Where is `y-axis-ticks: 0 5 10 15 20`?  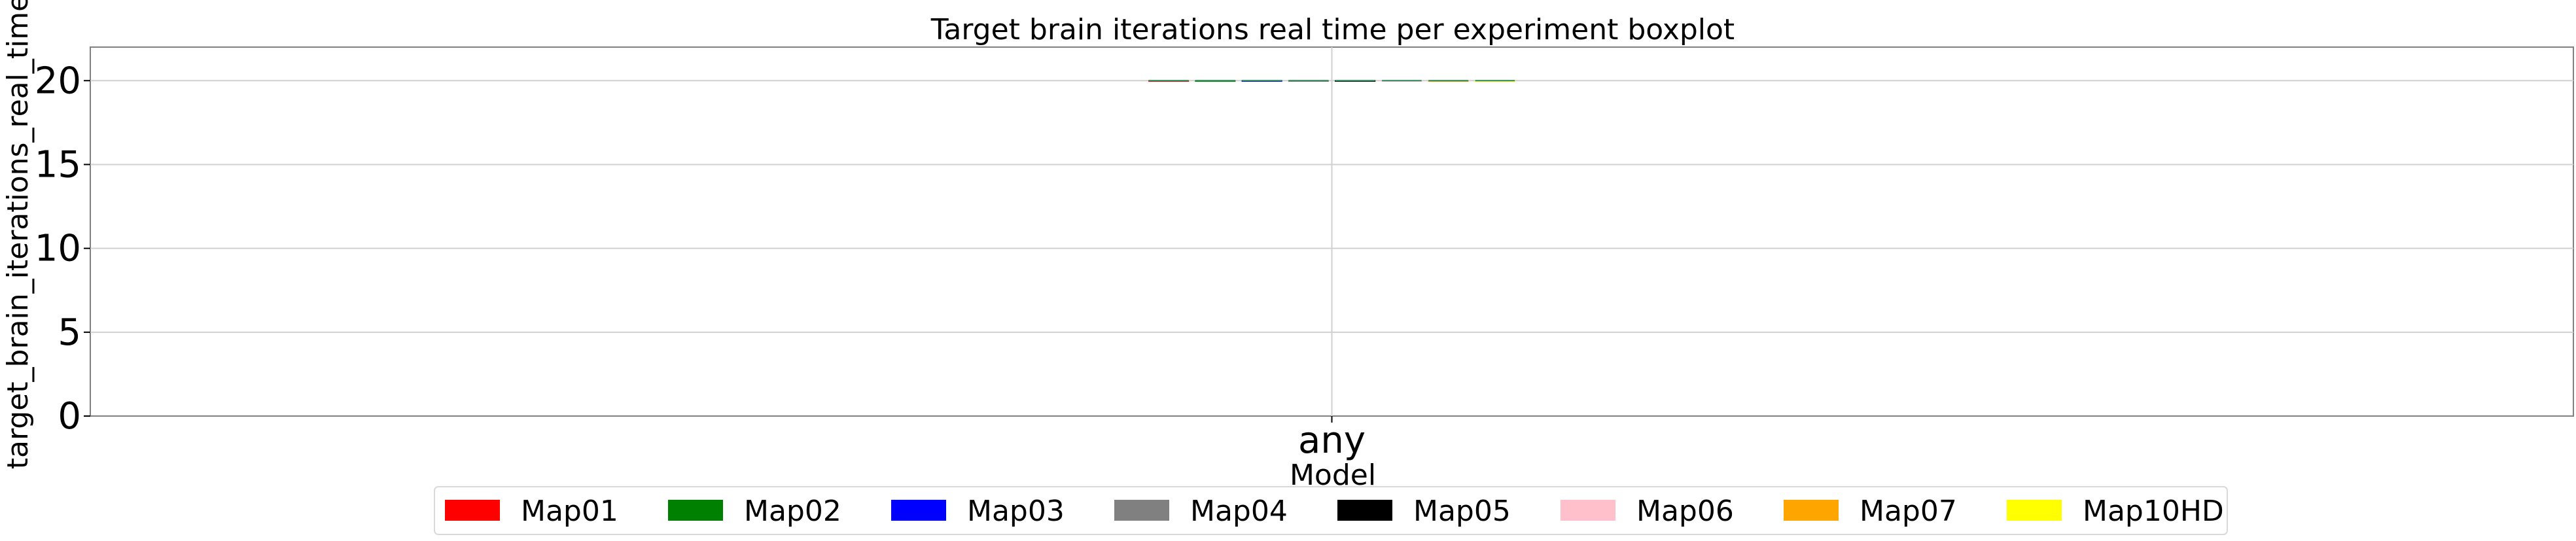
y-axis-ticks: 0 5 10 15 20 is located at coordinates (63, 249).